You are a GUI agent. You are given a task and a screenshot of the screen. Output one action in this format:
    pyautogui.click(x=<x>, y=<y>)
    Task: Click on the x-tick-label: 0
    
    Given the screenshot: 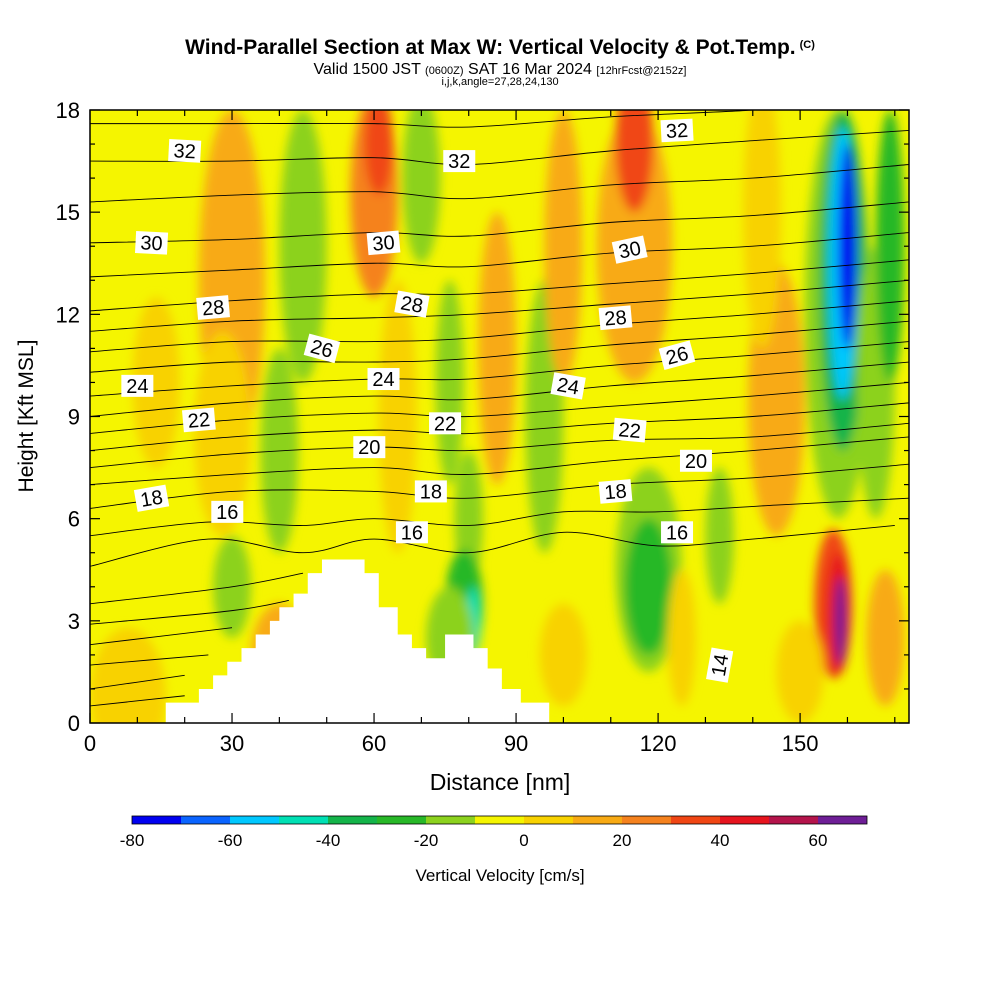 What is the action you would take?
    pyautogui.click(x=90, y=743)
    